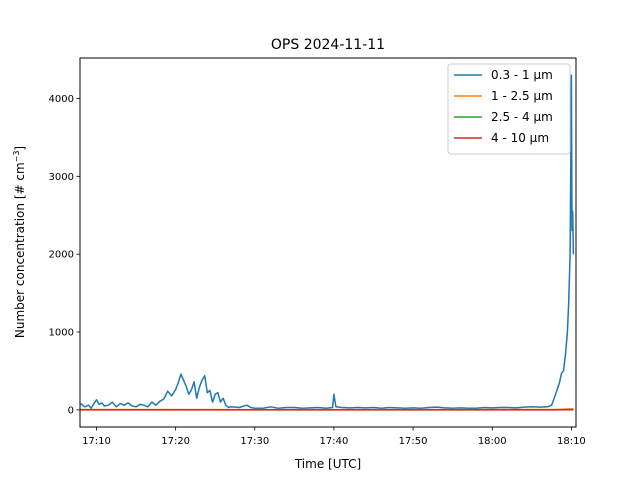 Image resolution: width=640 pixels, height=480 pixels. Describe the element at coordinates (61, 99) in the screenshot. I see `y-tick-label: 4000` at that location.